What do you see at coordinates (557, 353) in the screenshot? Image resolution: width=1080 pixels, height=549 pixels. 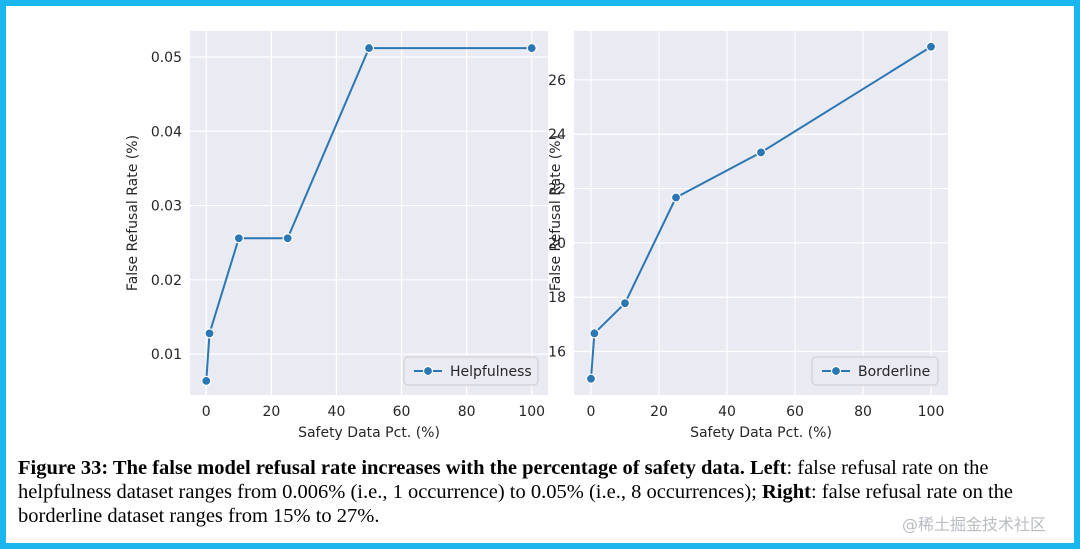 I see `y-tick-label: 16` at bounding box center [557, 353].